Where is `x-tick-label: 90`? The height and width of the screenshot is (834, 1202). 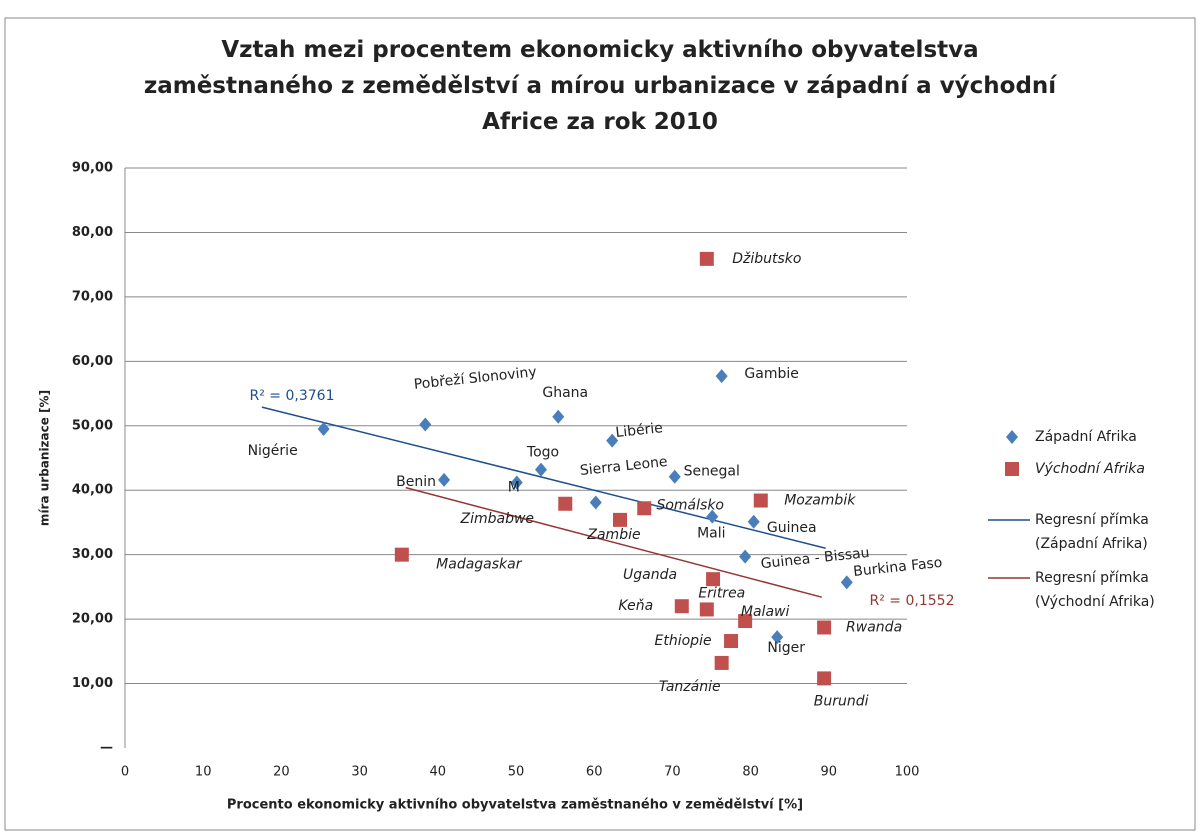
x-tick-label: 90 is located at coordinates (829, 772).